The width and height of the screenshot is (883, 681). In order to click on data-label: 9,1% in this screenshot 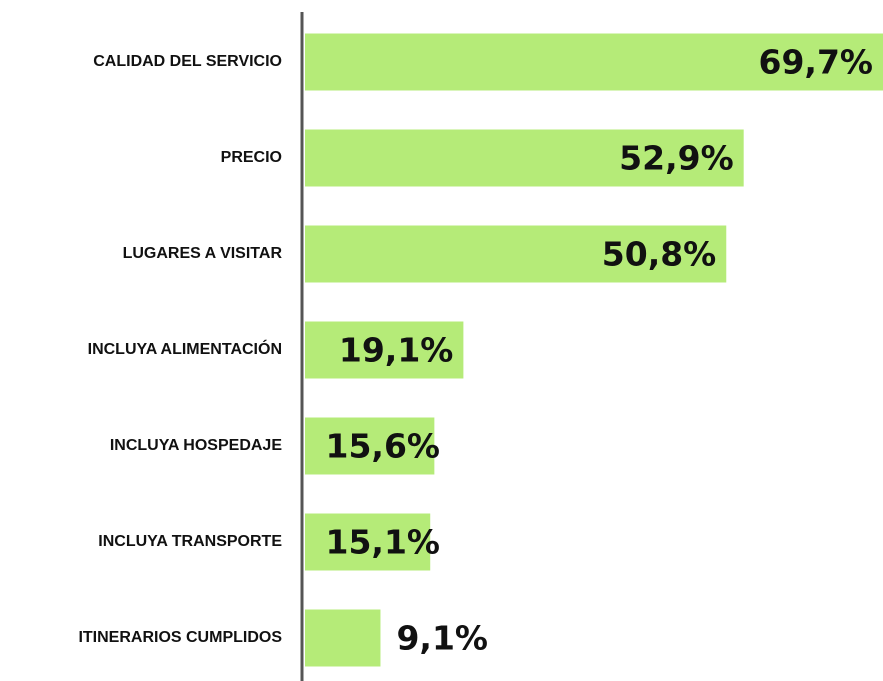, I will do `click(442, 638)`.